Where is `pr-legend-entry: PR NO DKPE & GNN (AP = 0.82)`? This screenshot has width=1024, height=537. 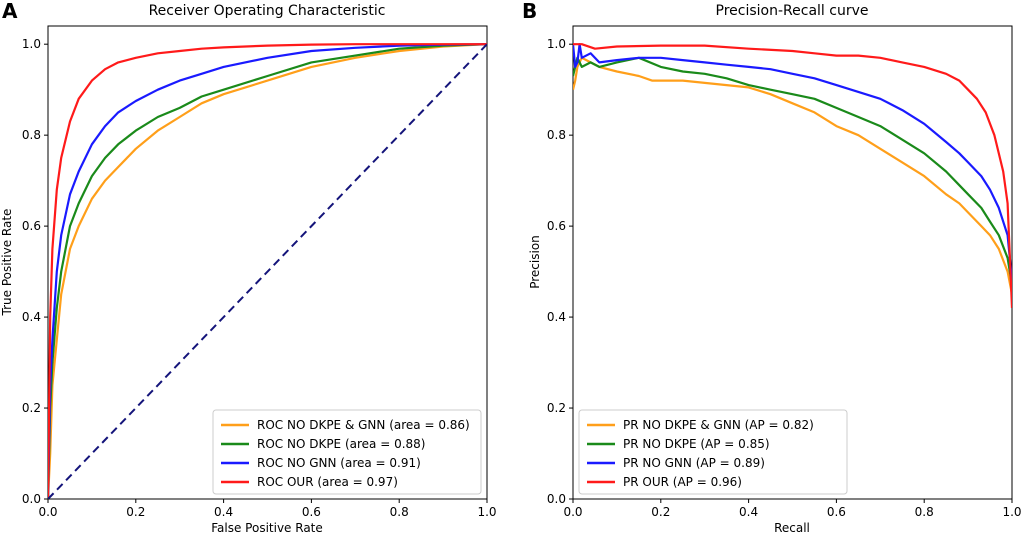
pr-legend-entry: PR NO DKPE & GNN (AP = 0.82) is located at coordinates (718, 425).